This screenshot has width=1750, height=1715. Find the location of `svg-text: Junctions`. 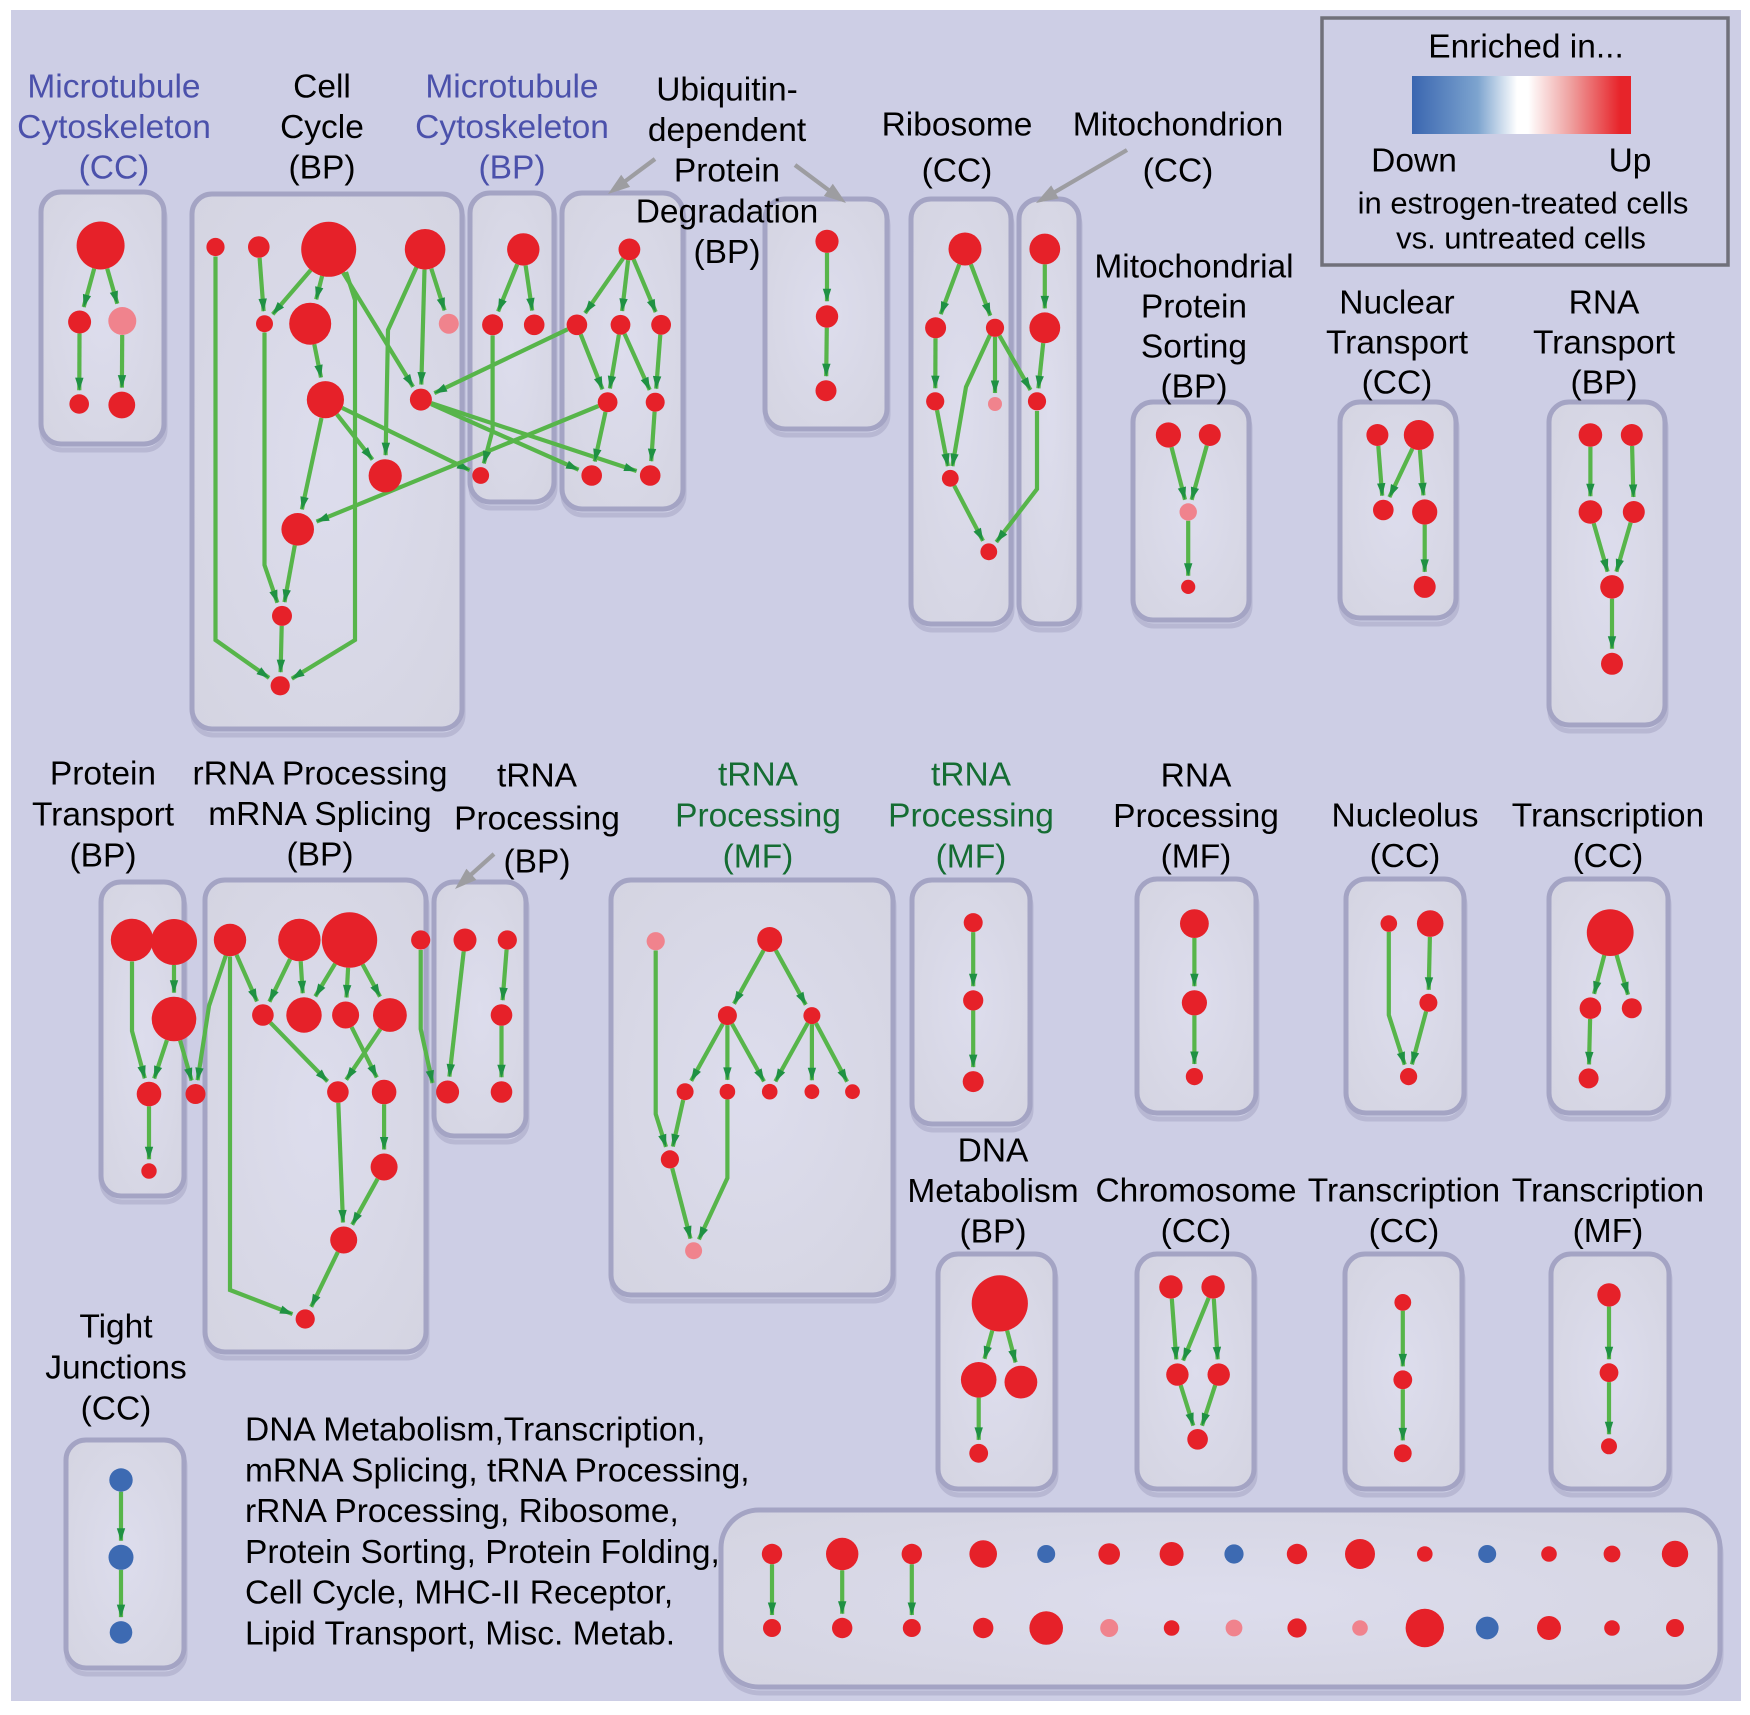

svg-text: Junctions is located at coordinates (116, 1368).